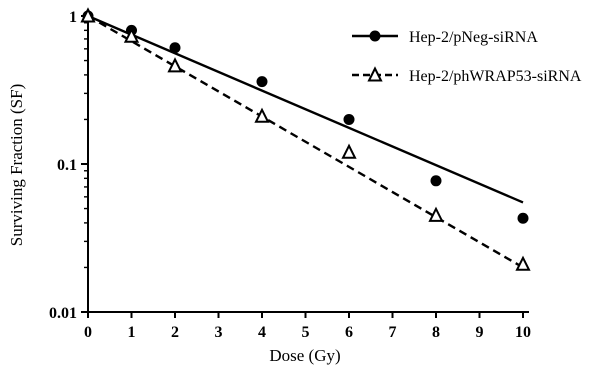 This screenshot has height=377, width=615. What do you see at coordinates (523, 332) in the screenshot?
I see `x-tick-label: 10` at bounding box center [523, 332].